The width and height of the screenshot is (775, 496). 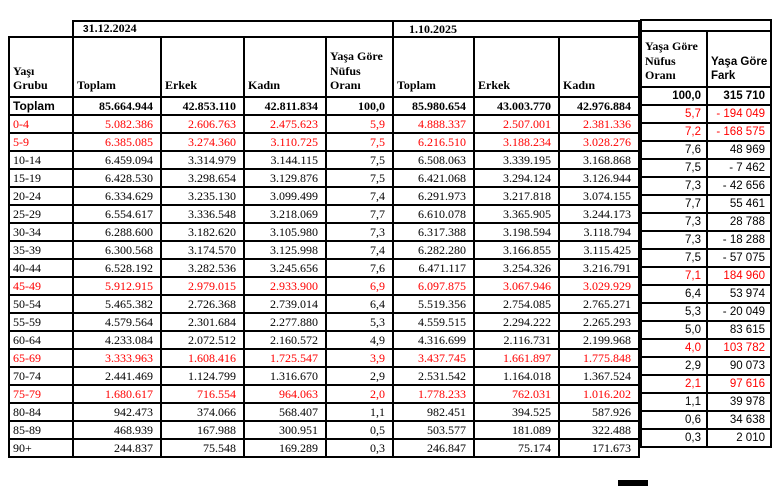 What do you see at coordinates (674, 168) in the screenshot?
I see `ratio-cell: 7,5` at bounding box center [674, 168].